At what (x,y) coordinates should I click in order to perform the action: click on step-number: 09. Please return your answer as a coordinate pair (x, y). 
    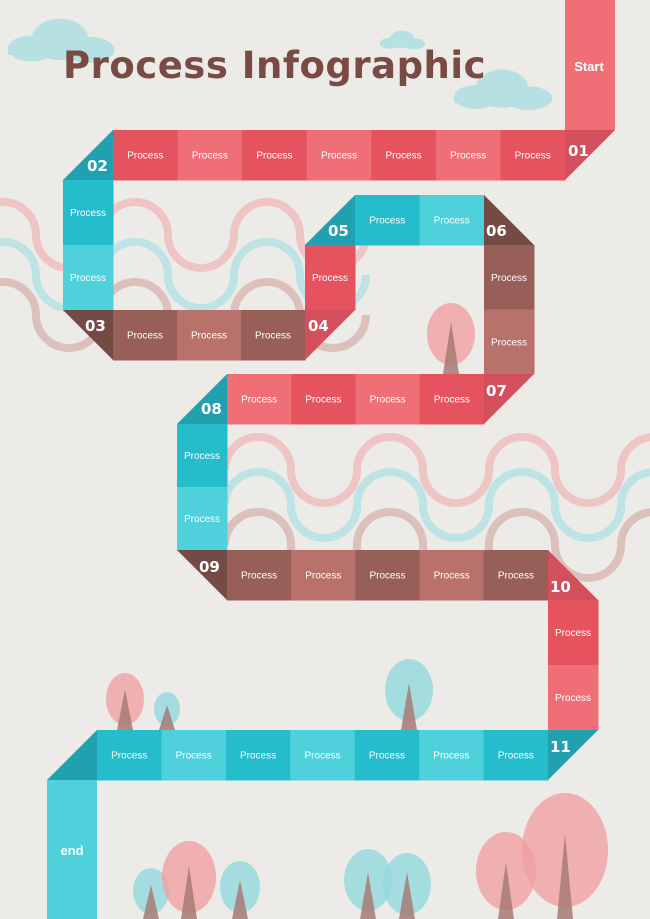
    Looking at the image, I should click on (209, 567).